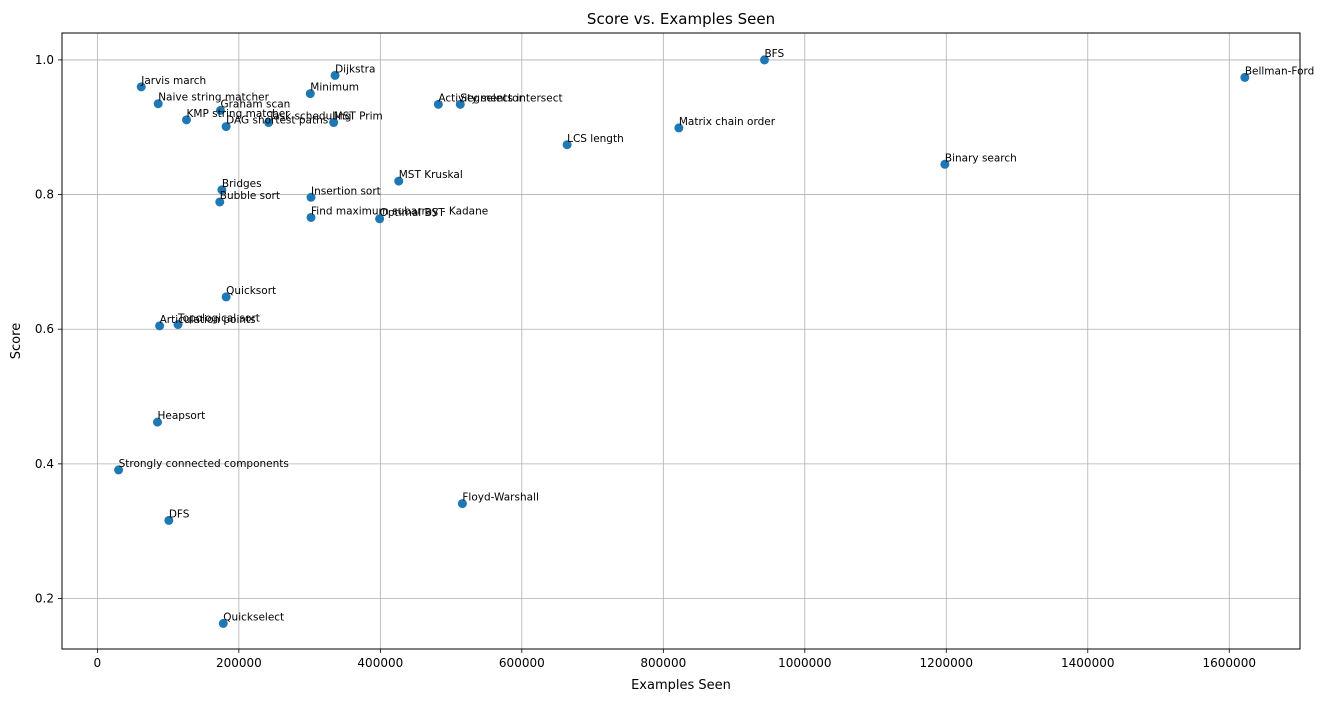 Image resolution: width=1328 pixels, height=701 pixels. I want to click on x-axis-title: Examples Seen, so click(681, 685).